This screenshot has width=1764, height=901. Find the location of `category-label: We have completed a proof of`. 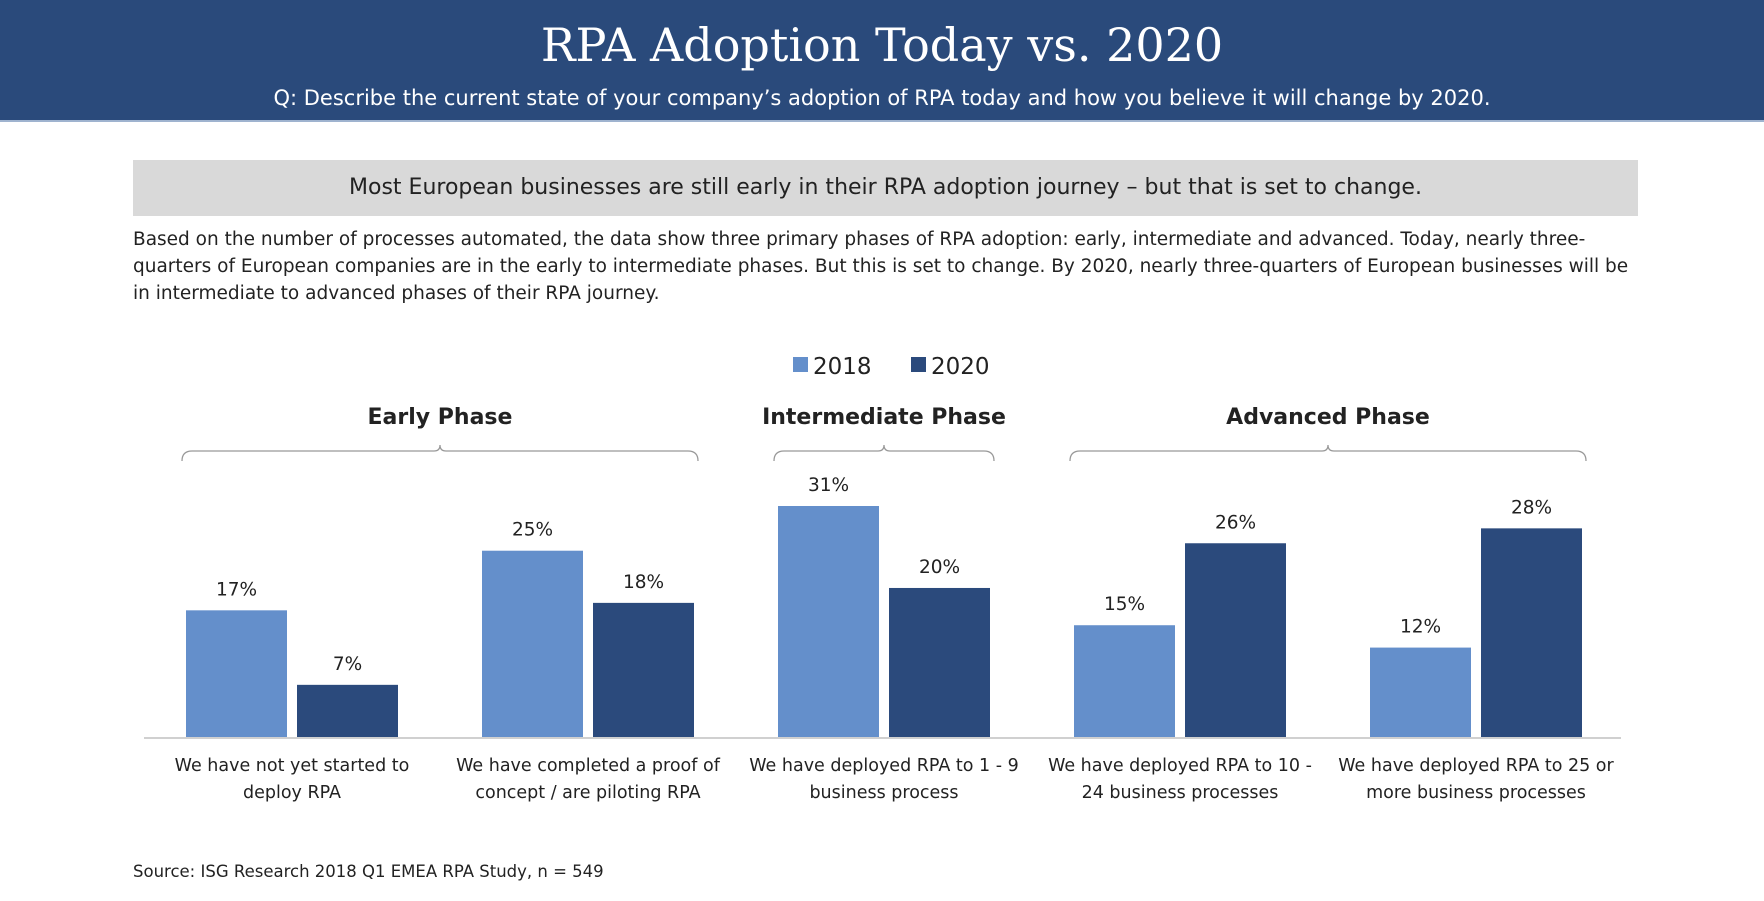

category-label: We have completed a proof of is located at coordinates (588, 766).